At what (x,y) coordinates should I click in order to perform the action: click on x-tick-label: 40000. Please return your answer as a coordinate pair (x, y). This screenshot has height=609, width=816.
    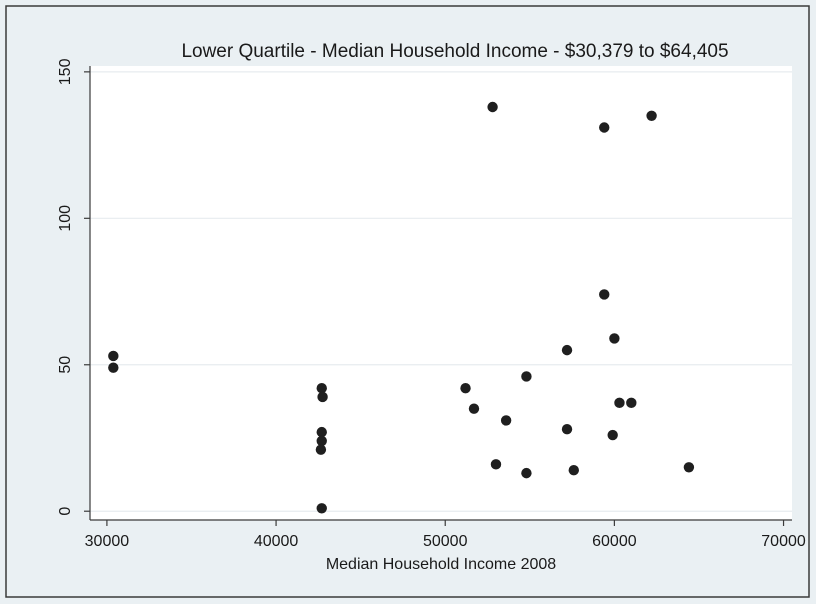
    Looking at the image, I should click on (276, 541).